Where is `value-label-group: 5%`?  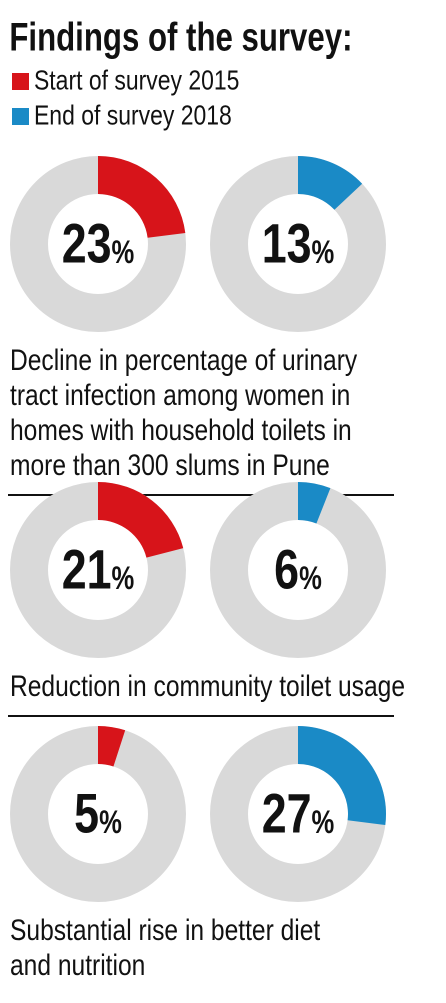 value-label-group: 5% is located at coordinates (98, 813).